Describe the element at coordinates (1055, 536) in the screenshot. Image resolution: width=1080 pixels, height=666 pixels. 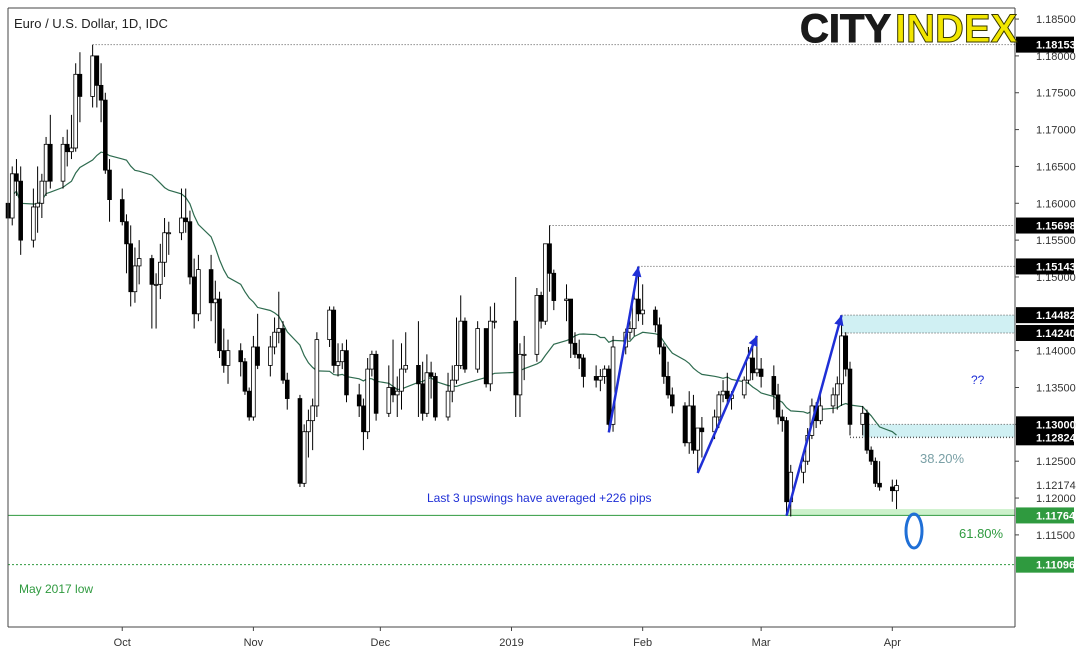
I see `y-tick-label: 1.11500` at that location.